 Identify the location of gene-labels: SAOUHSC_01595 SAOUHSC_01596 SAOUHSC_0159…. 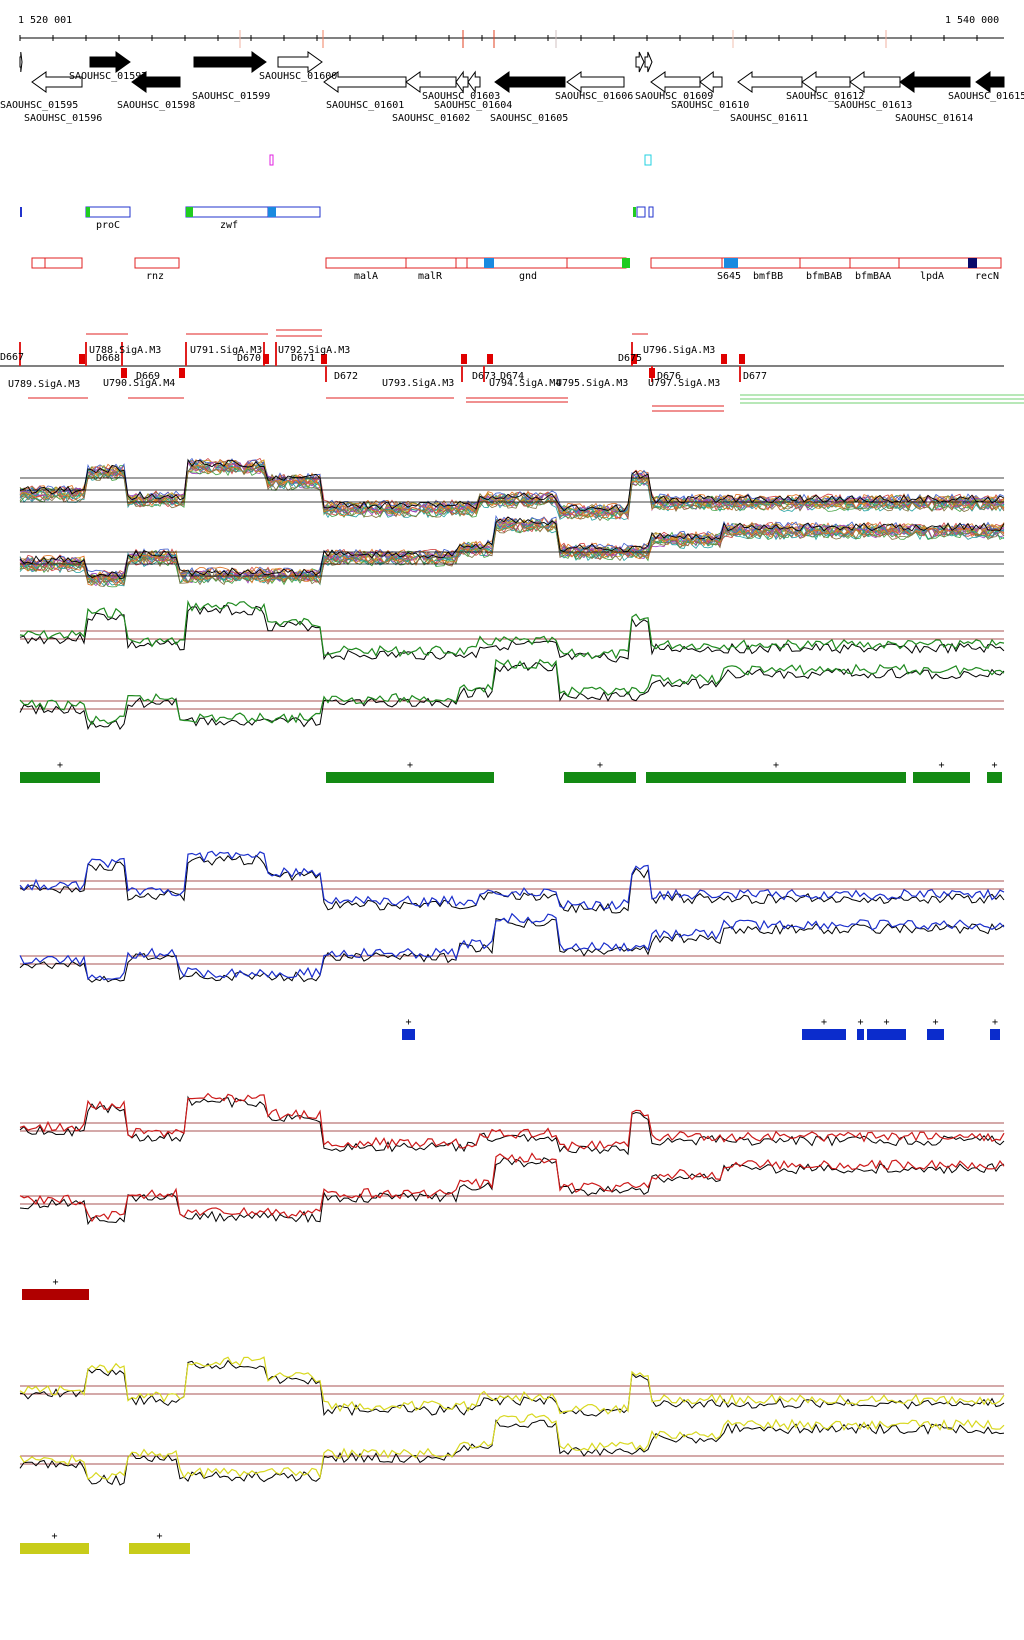
(512, 97).